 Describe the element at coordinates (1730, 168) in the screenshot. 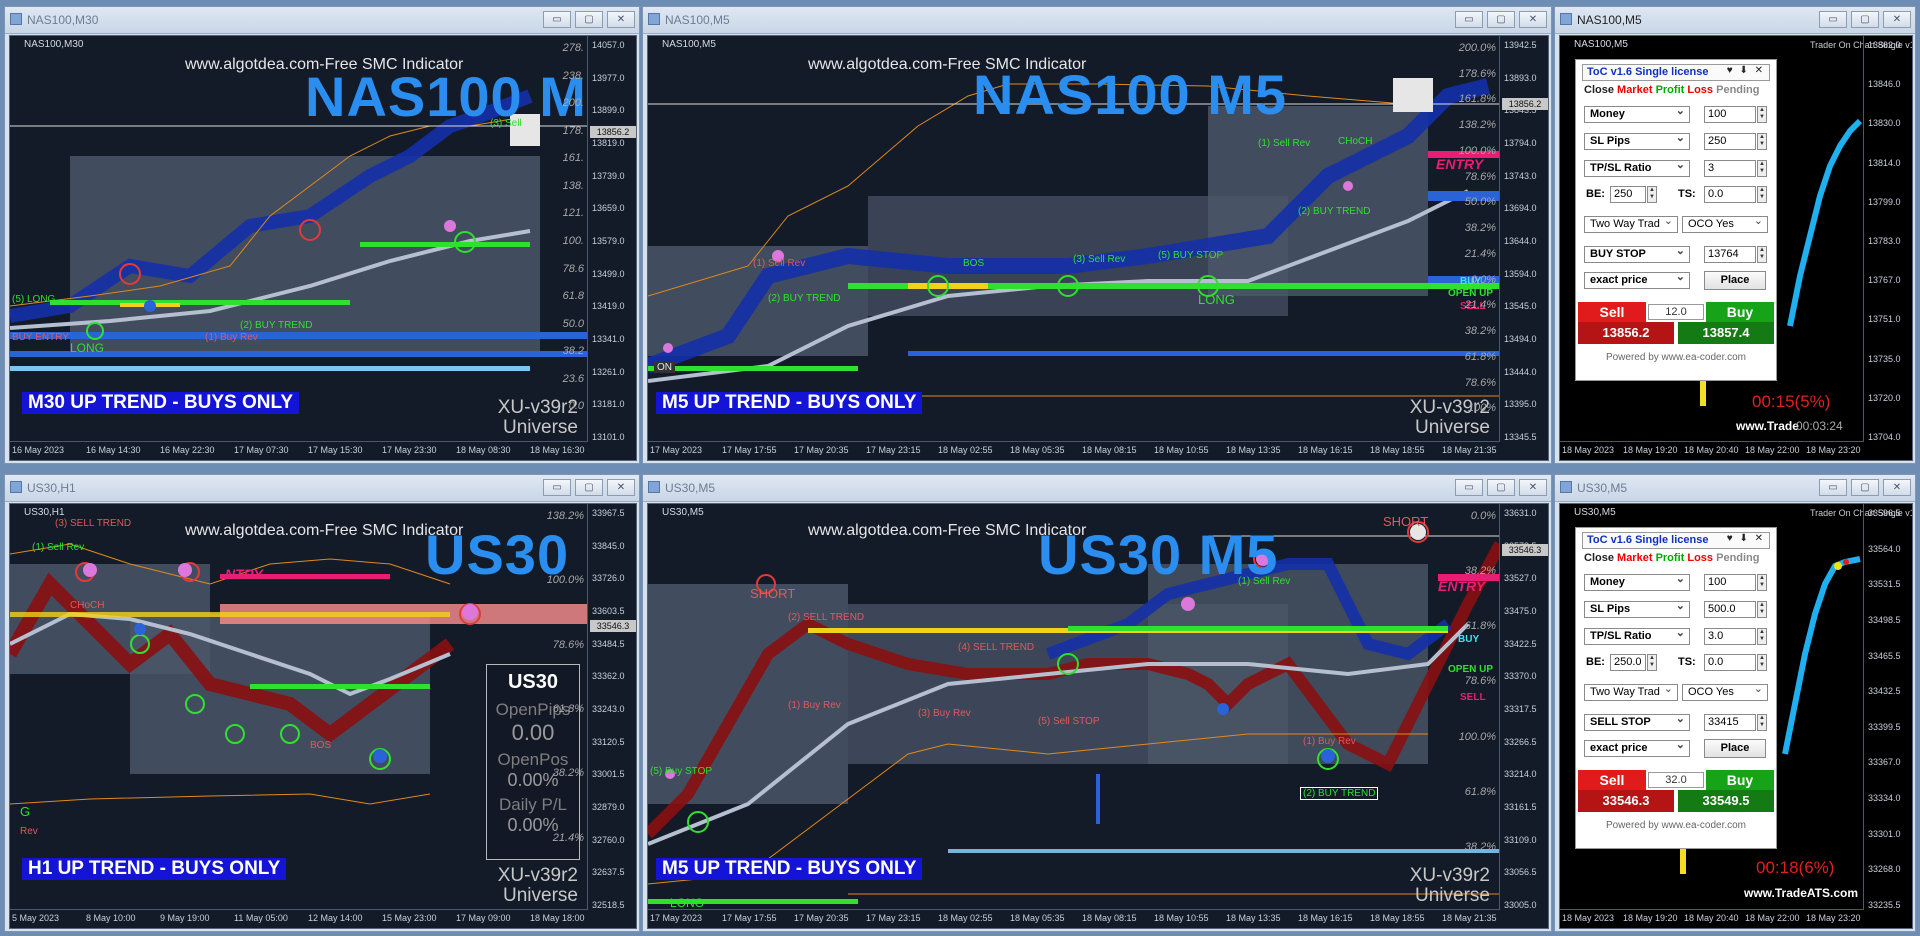

I see `tp-input: 3` at that location.